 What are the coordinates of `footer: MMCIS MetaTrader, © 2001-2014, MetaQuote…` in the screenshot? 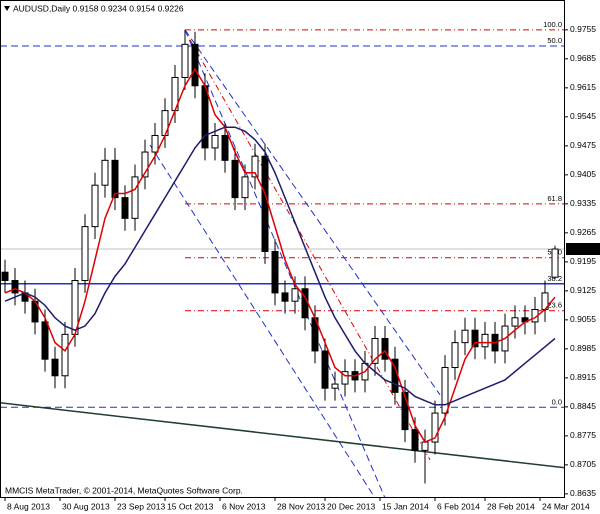 It's located at (124, 490).